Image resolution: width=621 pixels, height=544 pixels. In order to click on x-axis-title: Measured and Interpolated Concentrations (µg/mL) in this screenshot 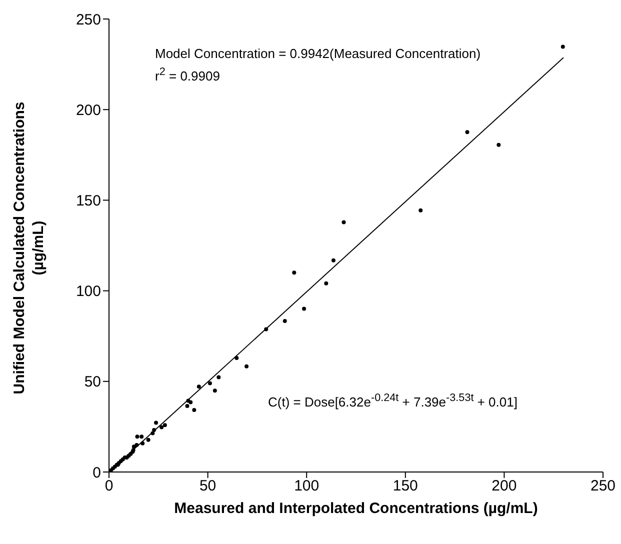, I will do `click(356, 508)`.